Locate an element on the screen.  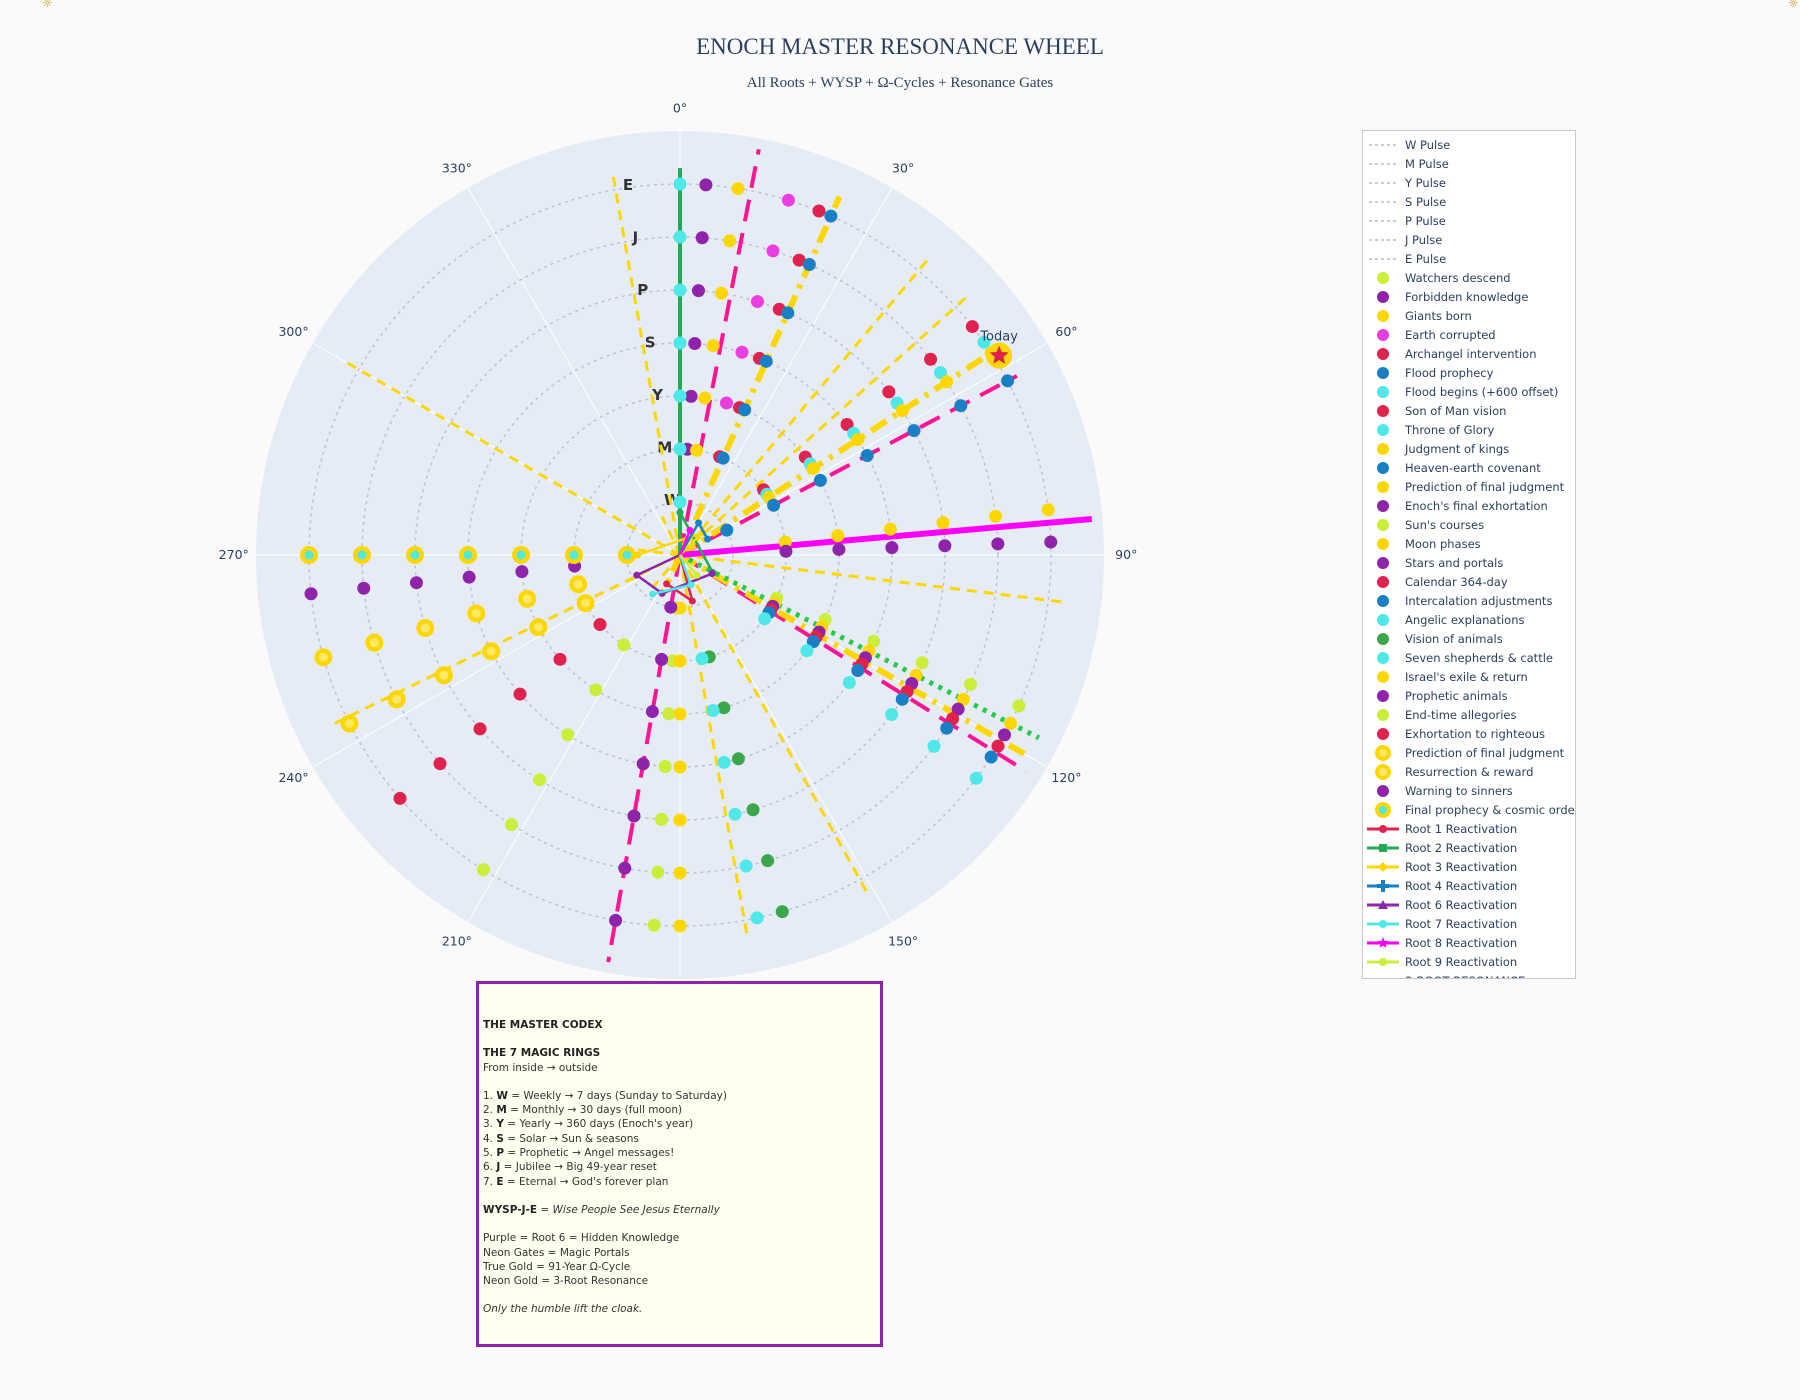
legend-item: Calendar 364-day is located at coordinates (1469, 581).